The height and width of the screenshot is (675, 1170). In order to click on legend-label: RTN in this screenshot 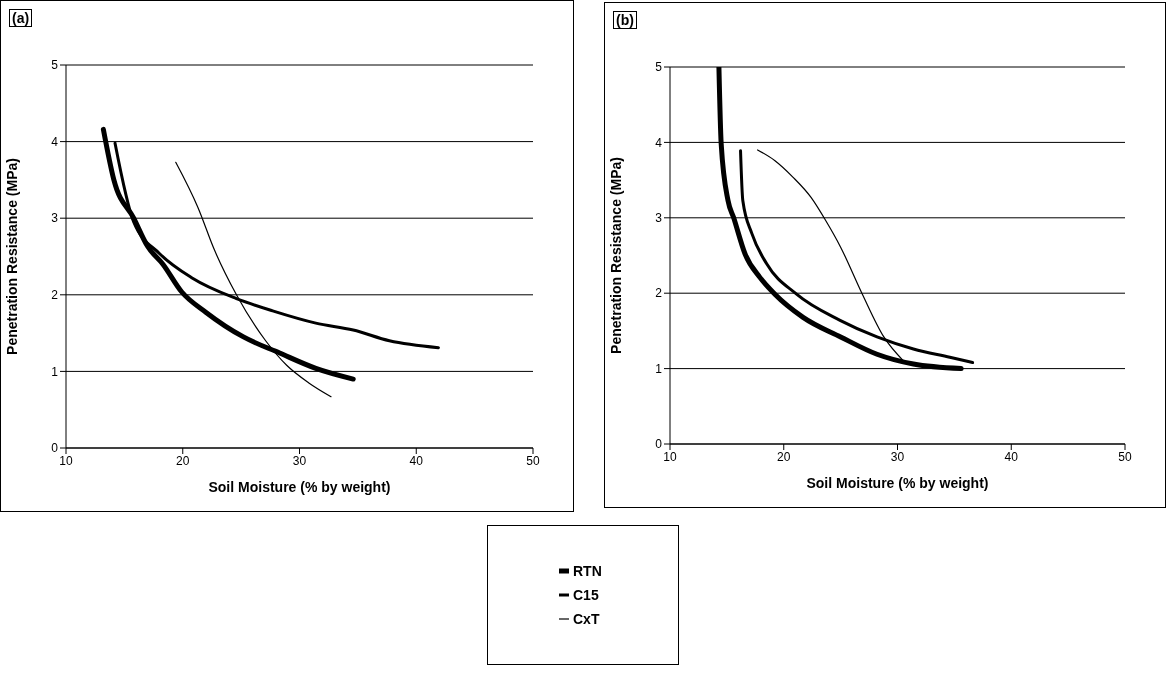, I will do `click(587, 571)`.